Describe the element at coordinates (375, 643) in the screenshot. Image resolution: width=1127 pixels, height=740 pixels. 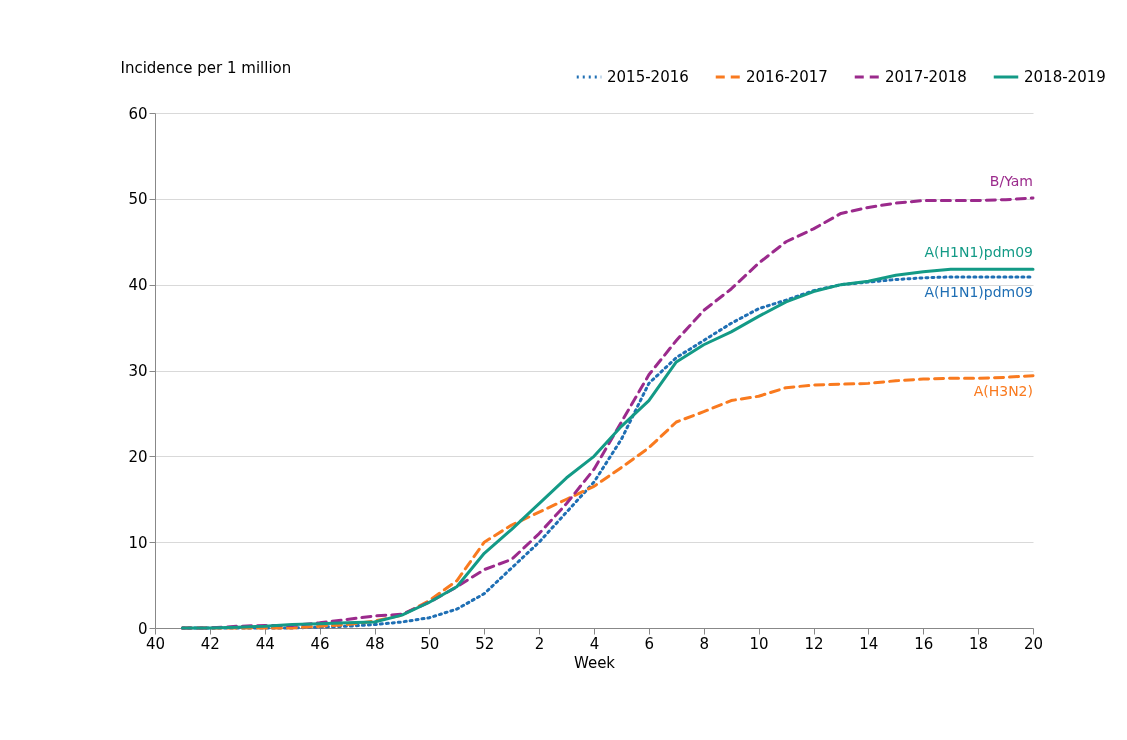
I see `x-tick-label: 48` at that location.